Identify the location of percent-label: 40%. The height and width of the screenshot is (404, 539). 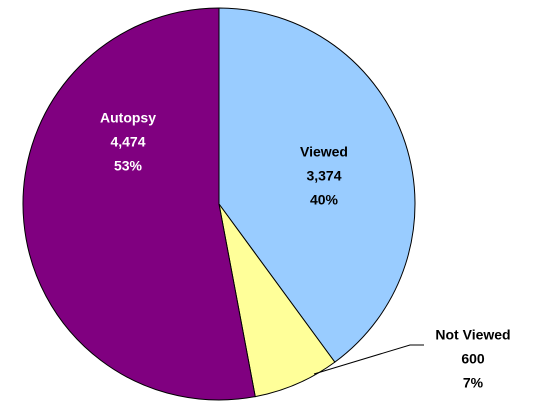
(324, 200).